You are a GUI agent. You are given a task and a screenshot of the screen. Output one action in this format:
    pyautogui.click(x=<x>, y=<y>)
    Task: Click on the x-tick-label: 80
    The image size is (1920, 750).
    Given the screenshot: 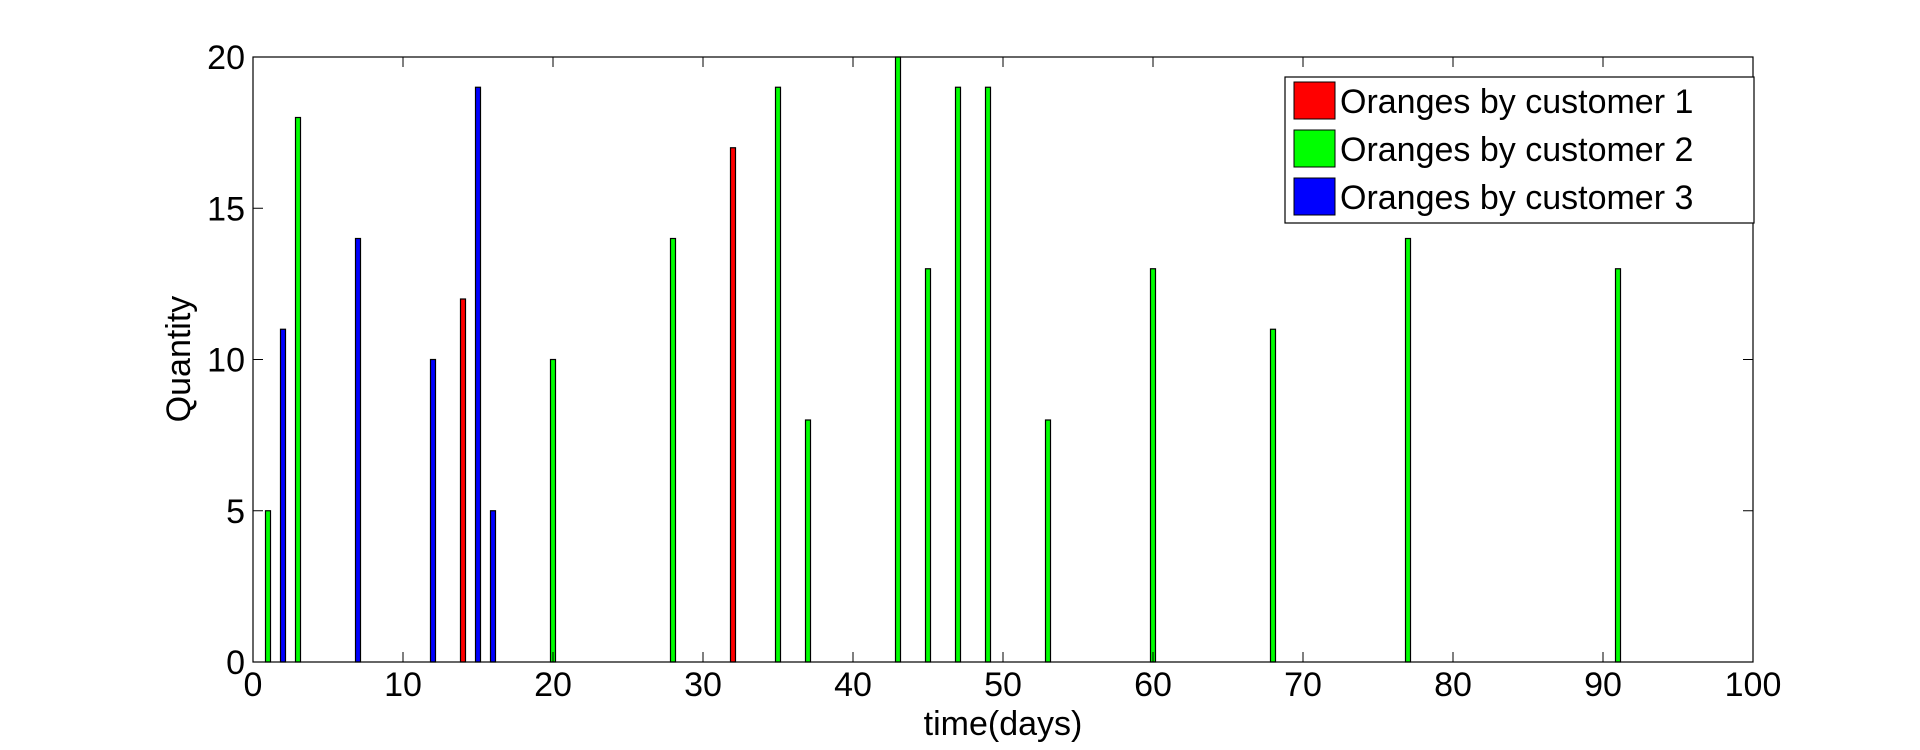 What is the action you would take?
    pyautogui.click(x=1453, y=685)
    